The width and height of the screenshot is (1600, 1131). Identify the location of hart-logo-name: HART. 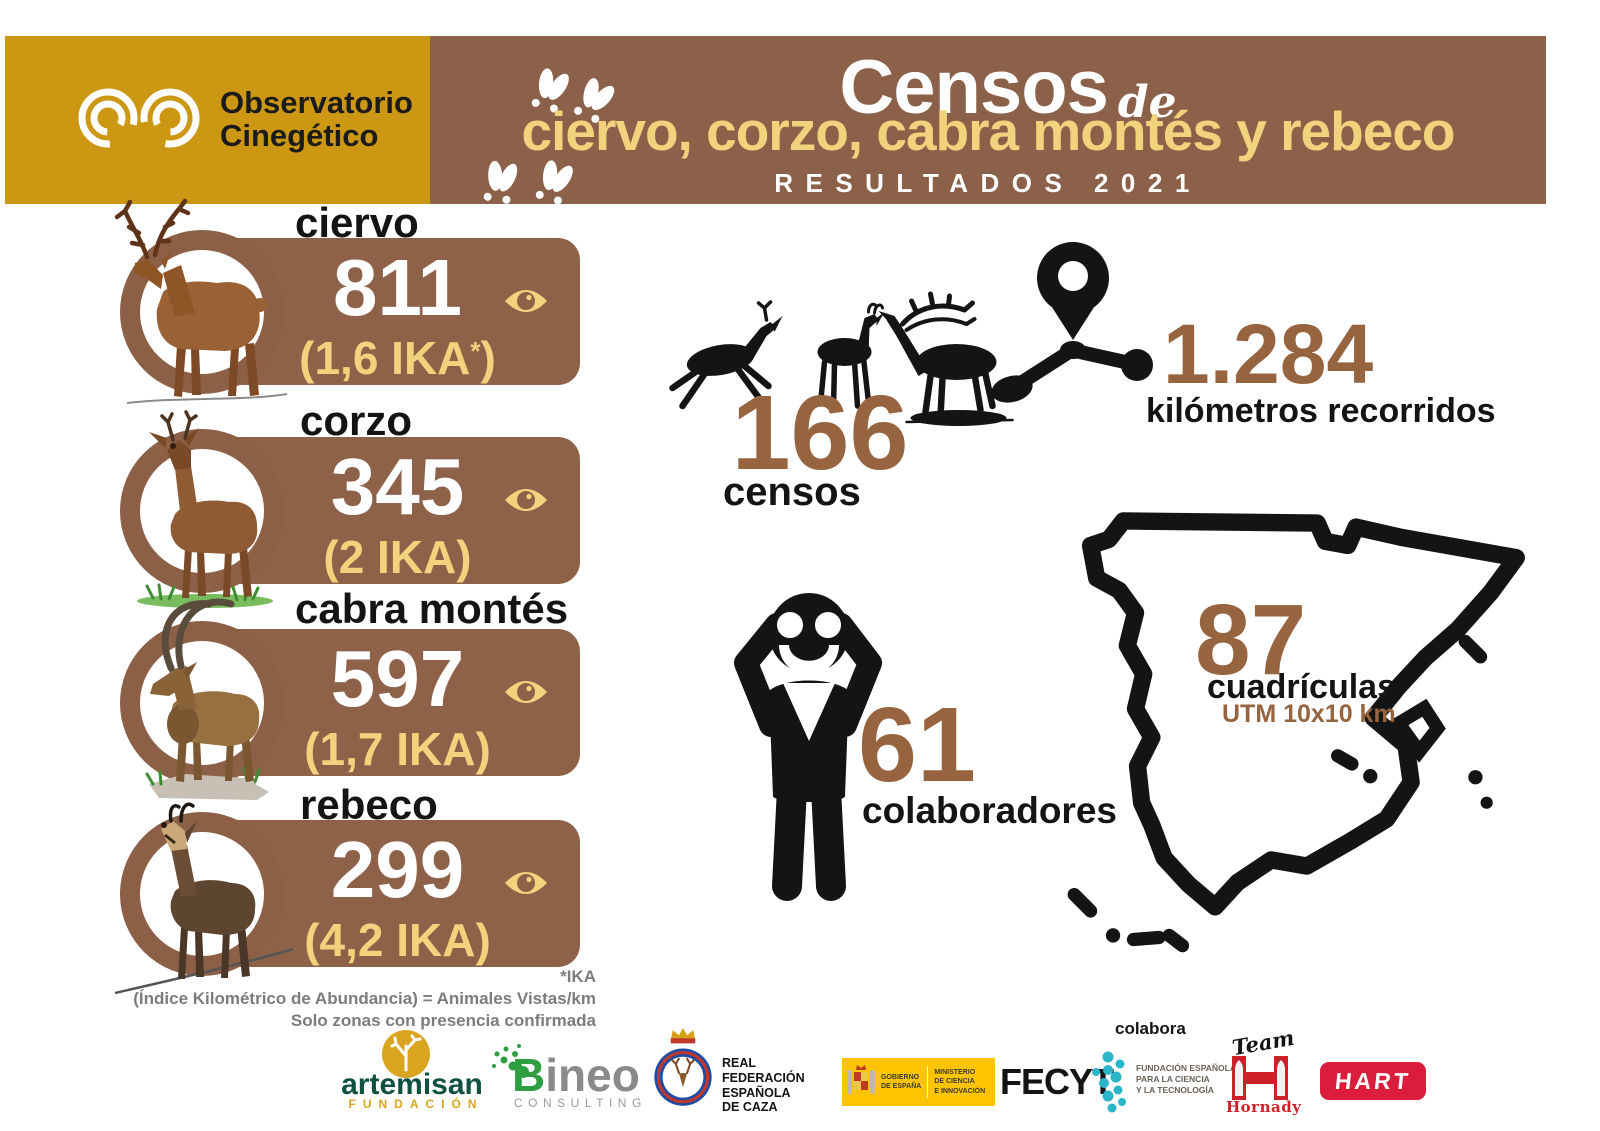
(1373, 1080).